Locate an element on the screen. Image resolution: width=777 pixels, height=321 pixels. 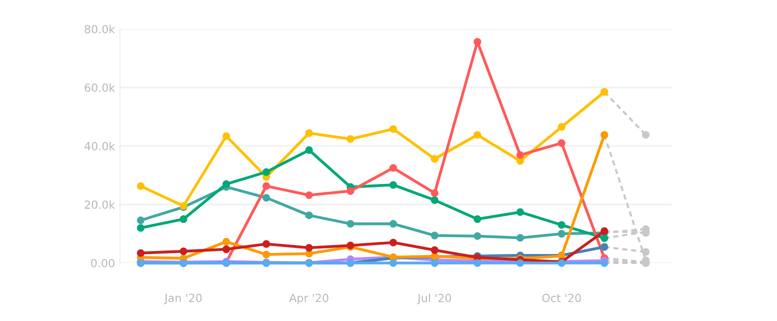
y-tick-label: 60.0k is located at coordinates (100, 87).